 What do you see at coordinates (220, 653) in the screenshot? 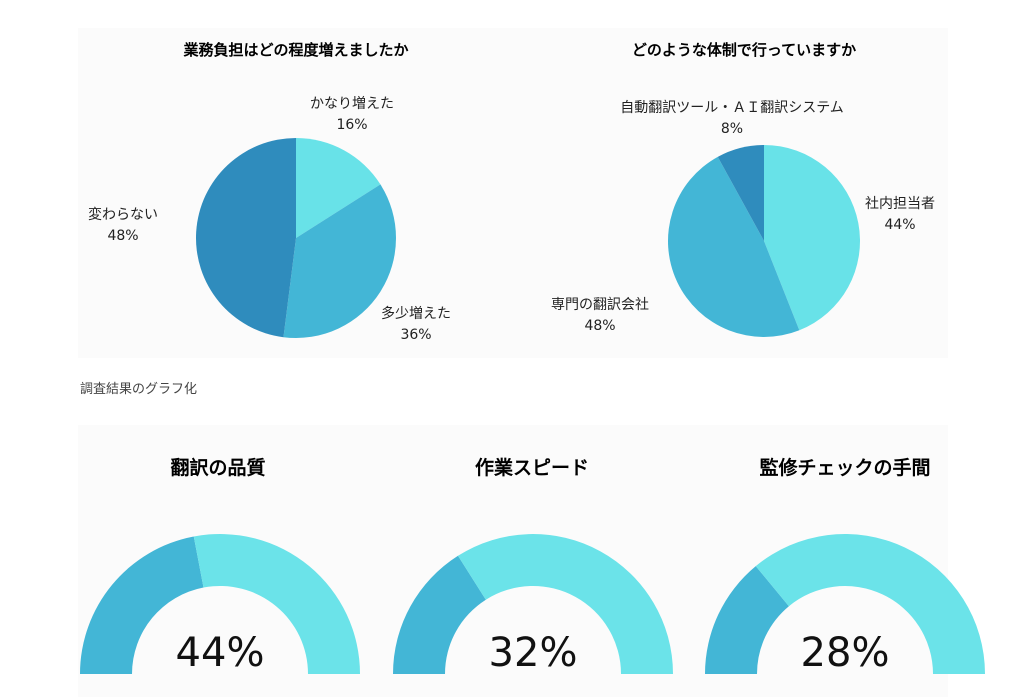
I see `gauge-quality-value-label: 44%` at bounding box center [220, 653].